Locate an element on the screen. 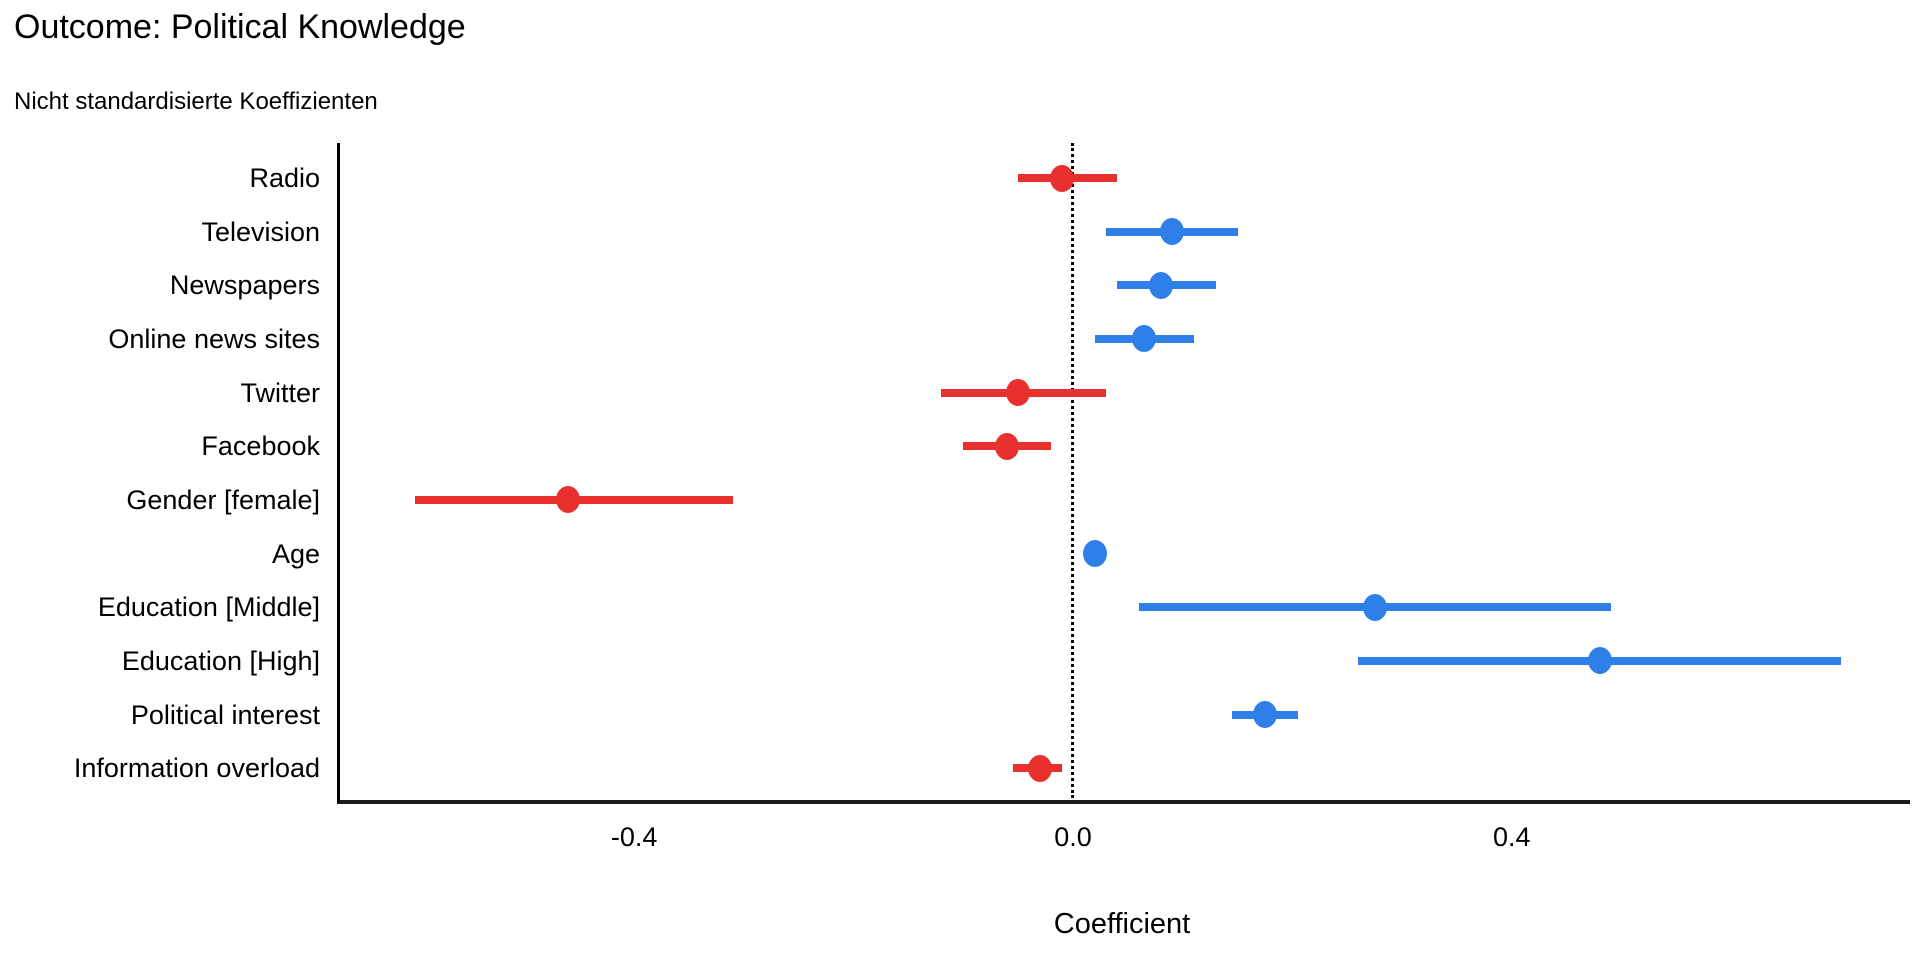 The width and height of the screenshot is (1920, 960). x-axis-tick-label: 0.0 is located at coordinates (1073, 837).